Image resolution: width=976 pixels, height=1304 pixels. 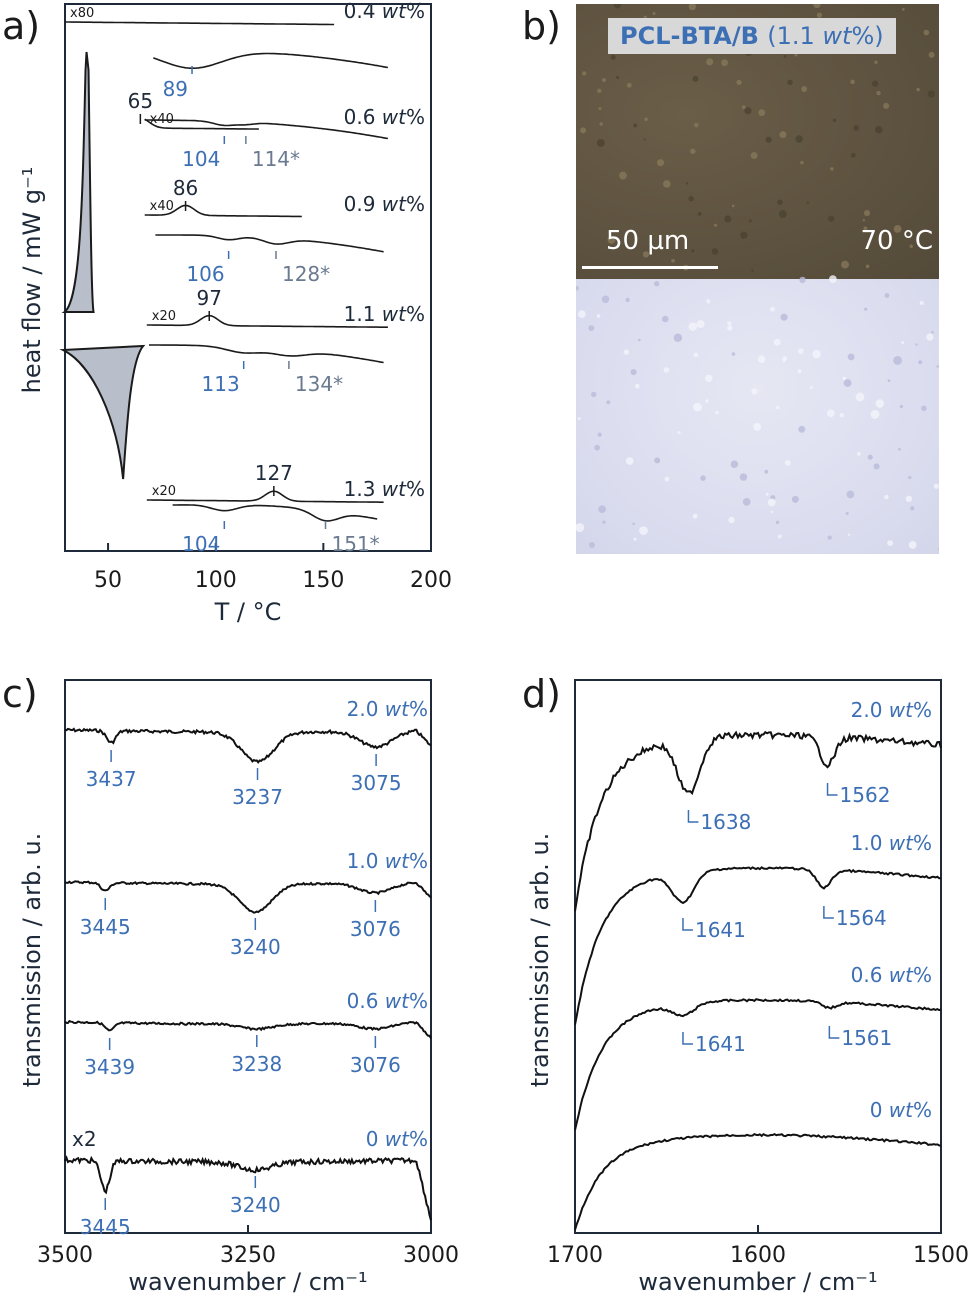 What do you see at coordinates (78, 182) in the screenshot?
I see `pcl-crystallization-peak` at bounding box center [78, 182].